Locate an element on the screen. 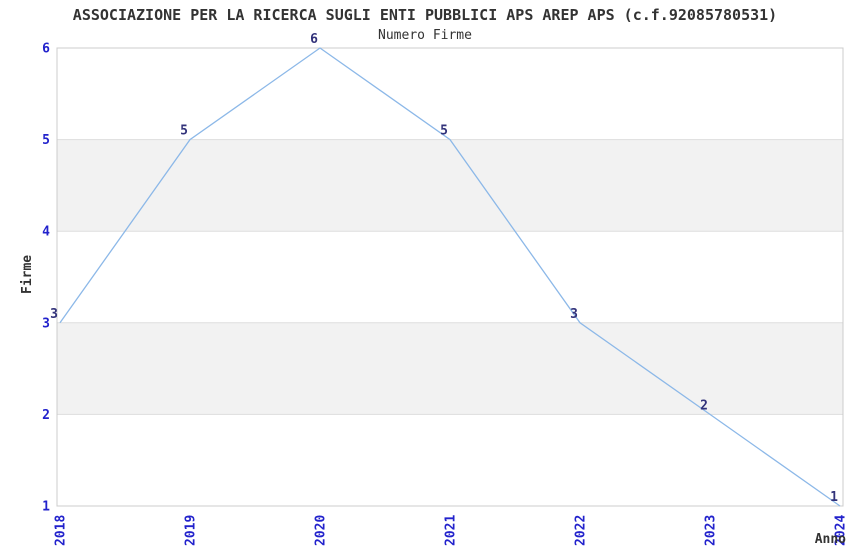 The image size is (850, 550). x-tick-label: 2019 is located at coordinates (191, 530).